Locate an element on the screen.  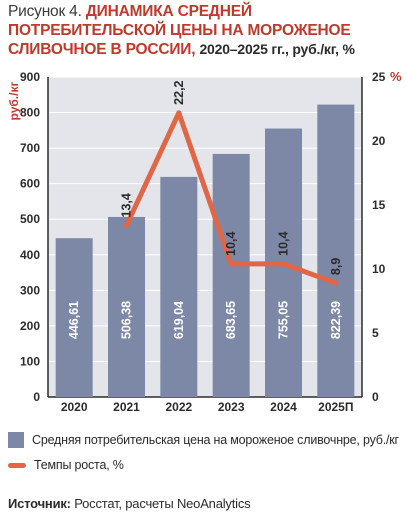
legend-bar-swatch is located at coordinates (16, 440).